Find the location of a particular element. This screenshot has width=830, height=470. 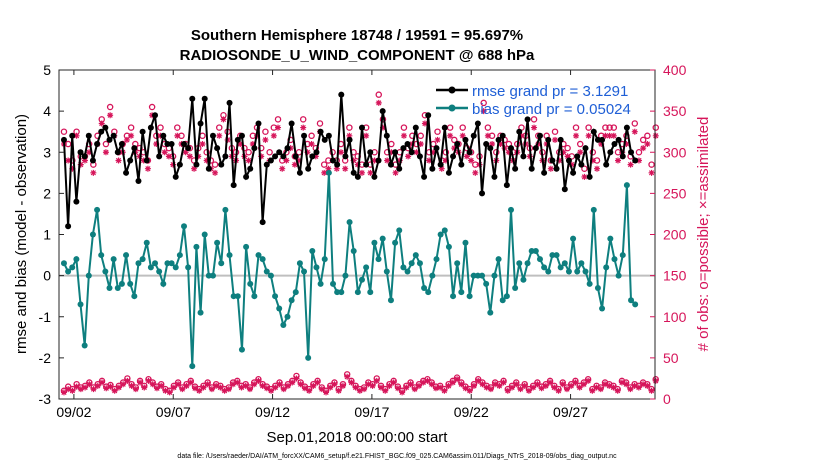

y-tick-label-left: 4 is located at coordinates (47, 111).